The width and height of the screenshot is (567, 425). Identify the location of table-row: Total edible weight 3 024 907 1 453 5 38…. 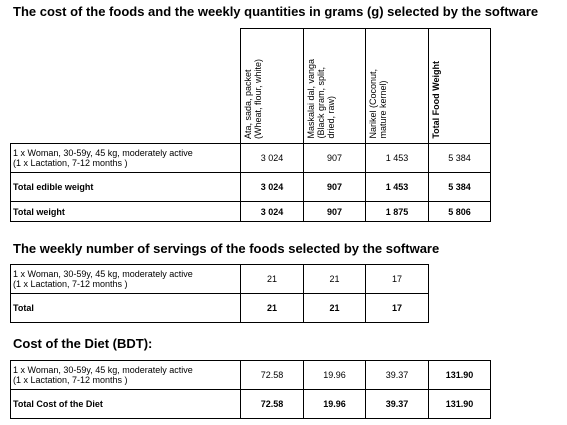
(250, 187).